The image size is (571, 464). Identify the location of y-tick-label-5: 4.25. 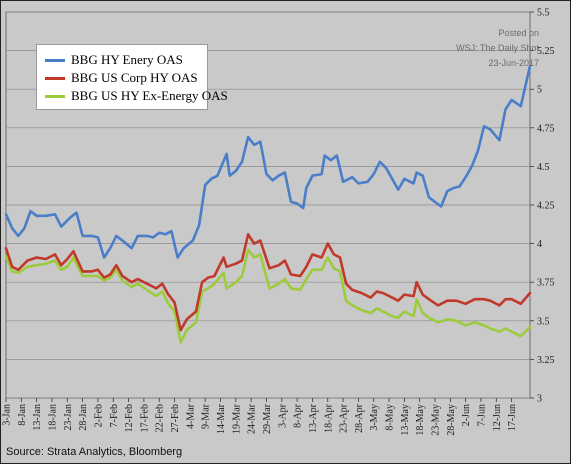
(546, 206).